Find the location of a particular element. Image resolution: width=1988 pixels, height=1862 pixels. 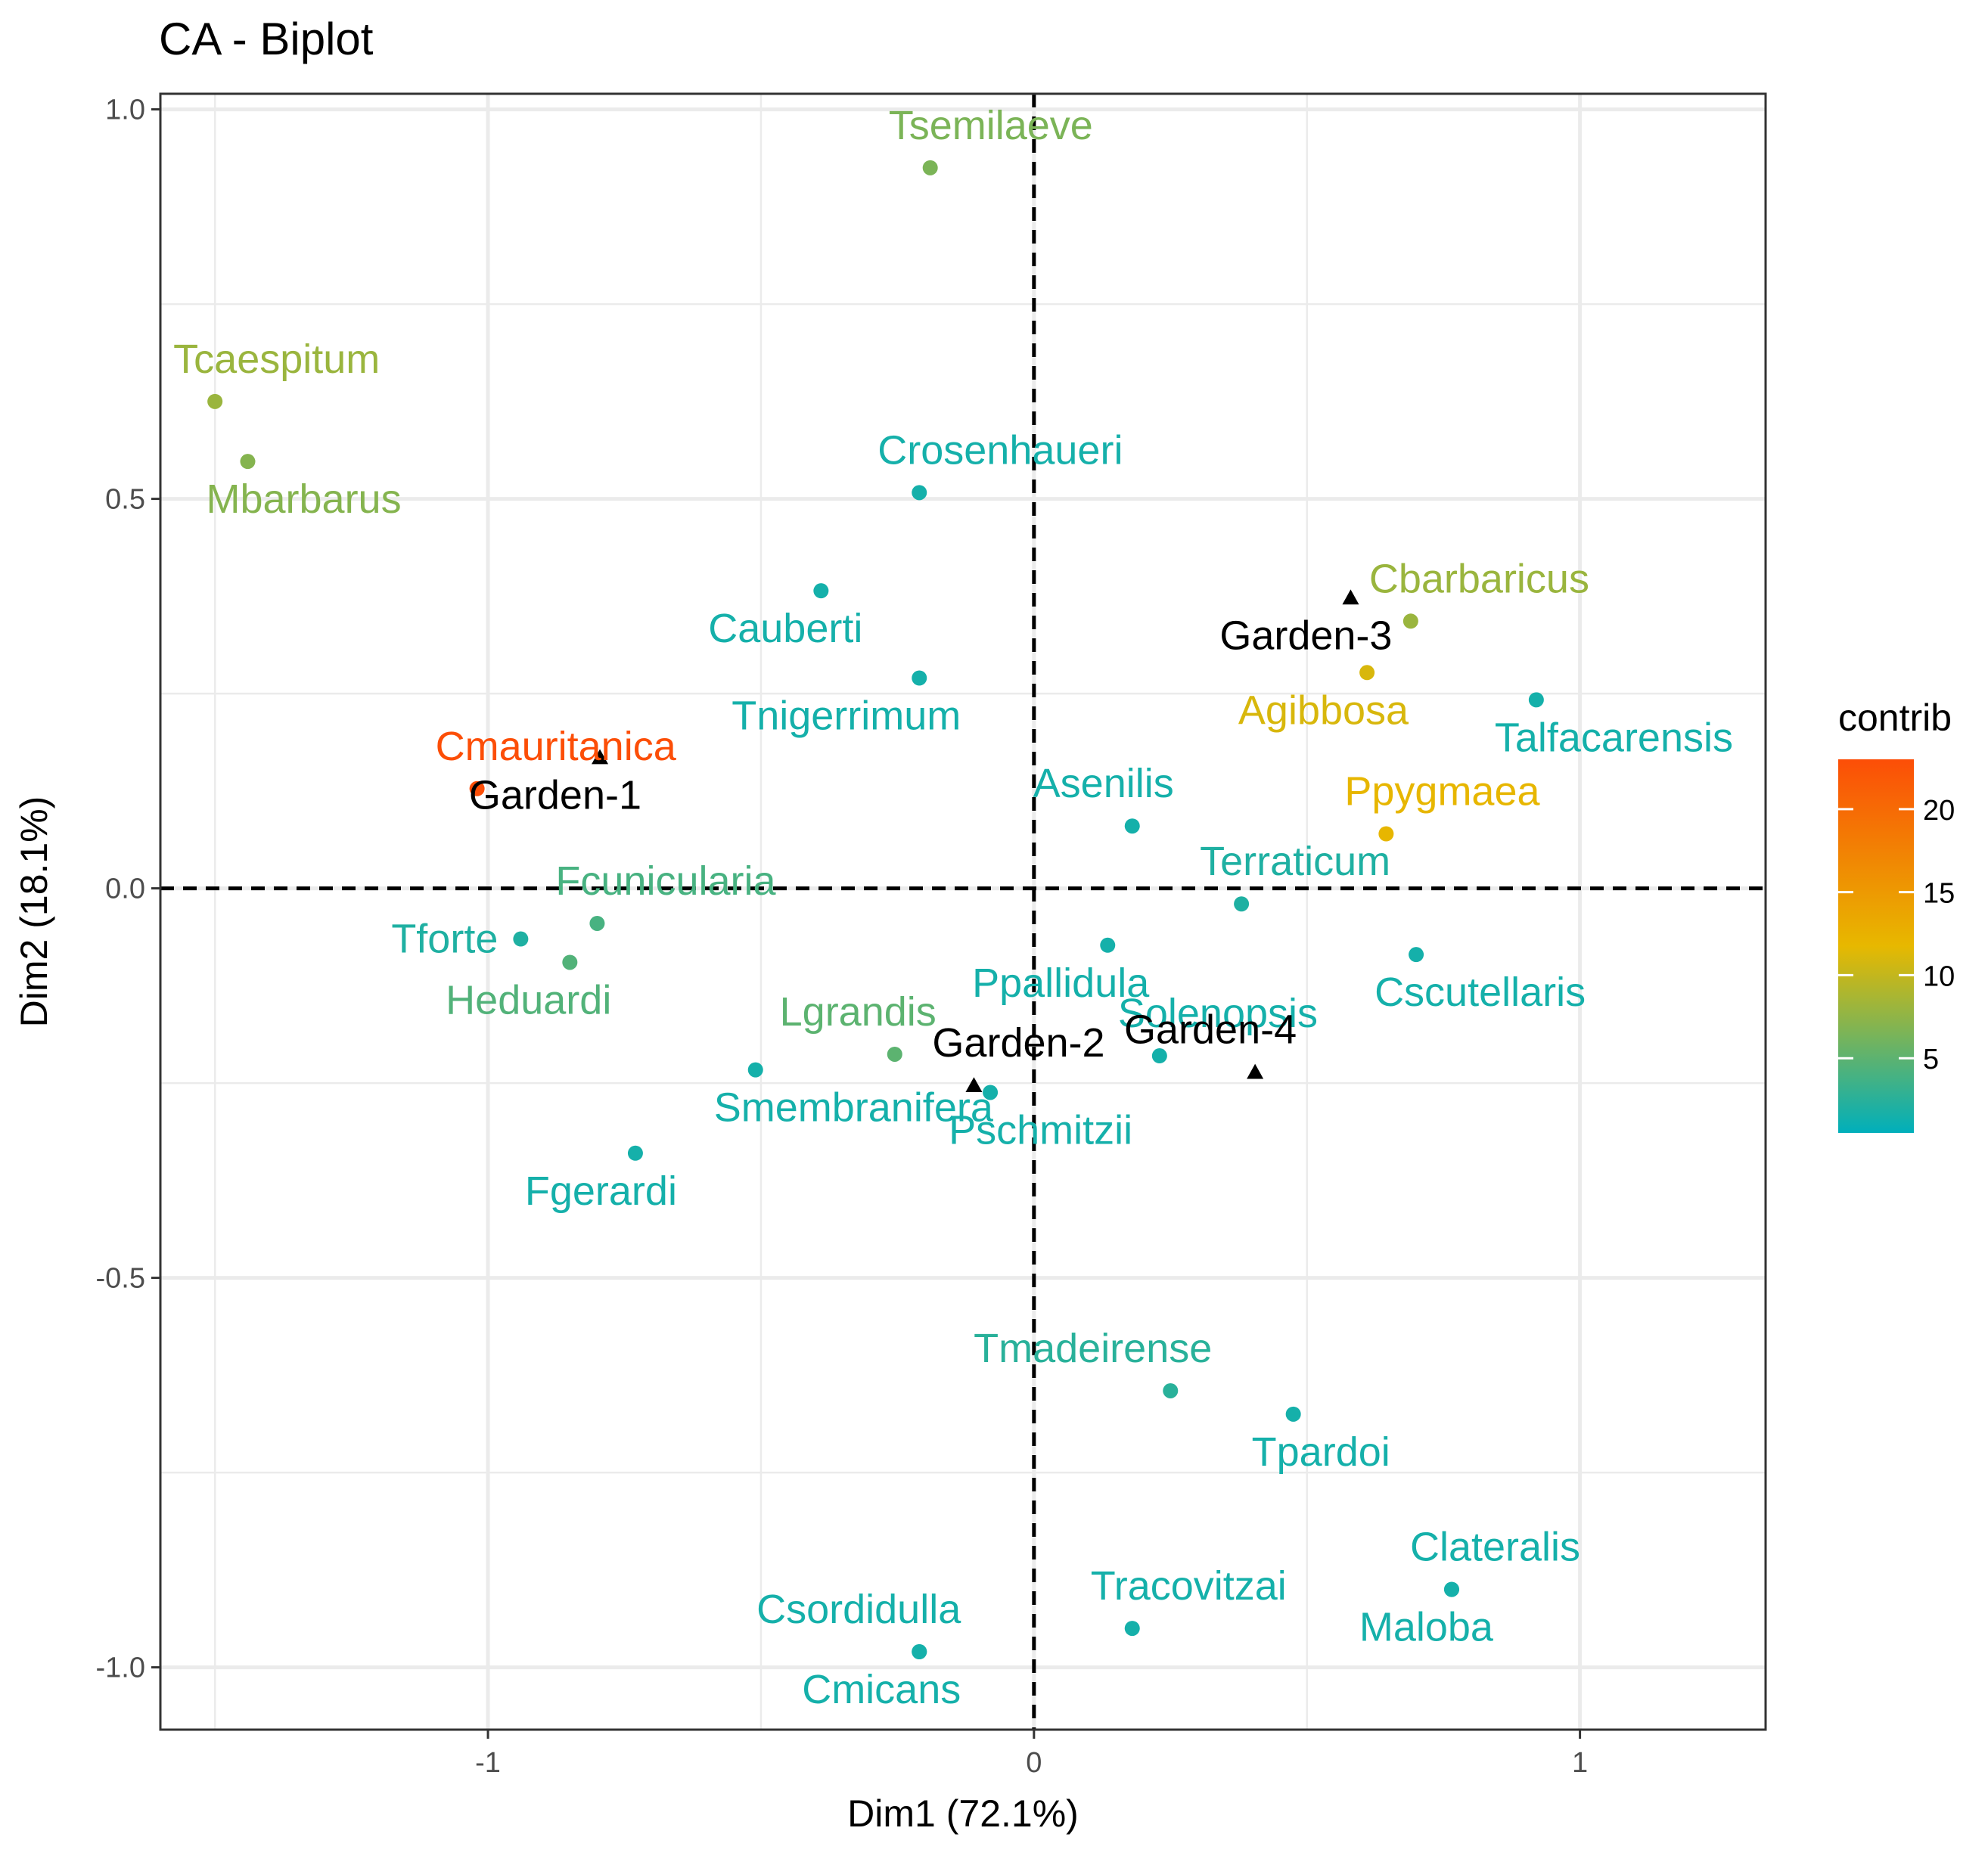

column-point-smembranifera is located at coordinates (755, 1070).